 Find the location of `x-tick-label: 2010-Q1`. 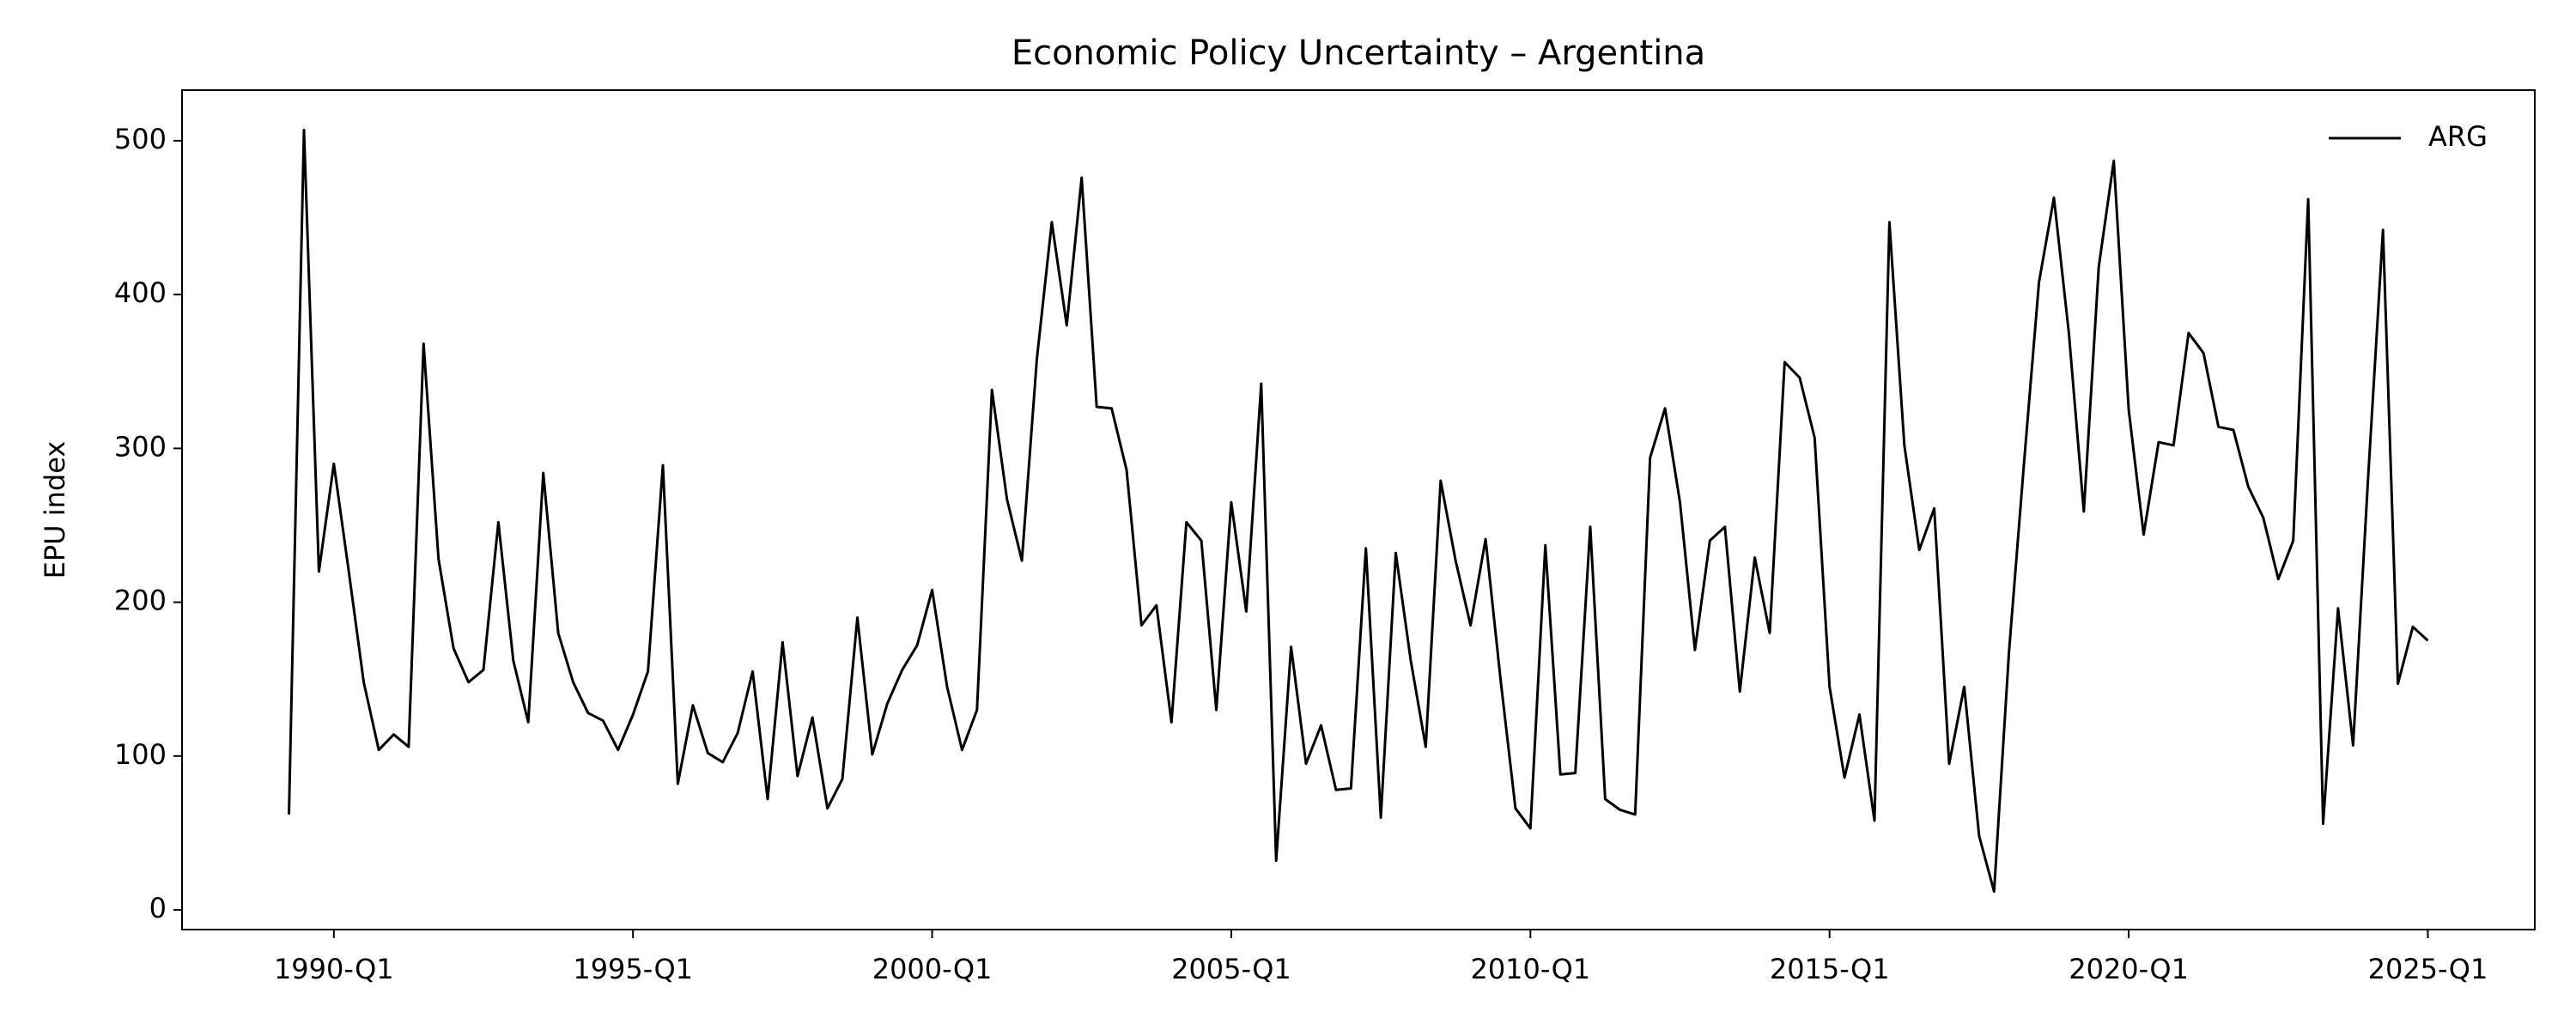

x-tick-label: 2010-Q1 is located at coordinates (1530, 969).